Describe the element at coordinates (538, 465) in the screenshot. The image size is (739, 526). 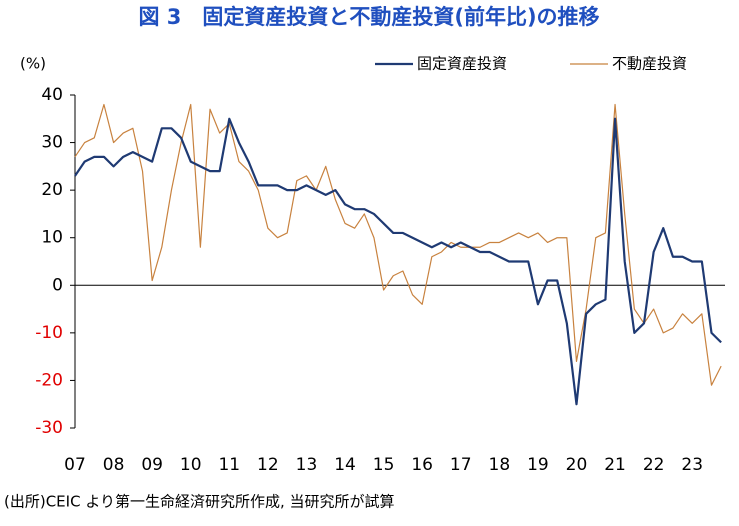
I see `x-tick-label: 19` at that location.